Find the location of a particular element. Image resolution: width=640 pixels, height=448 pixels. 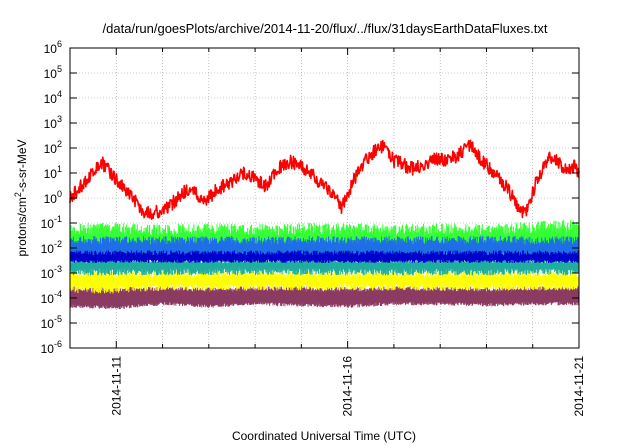

y-tick-label: 10⁻⁶ is located at coordinates (51, 347).